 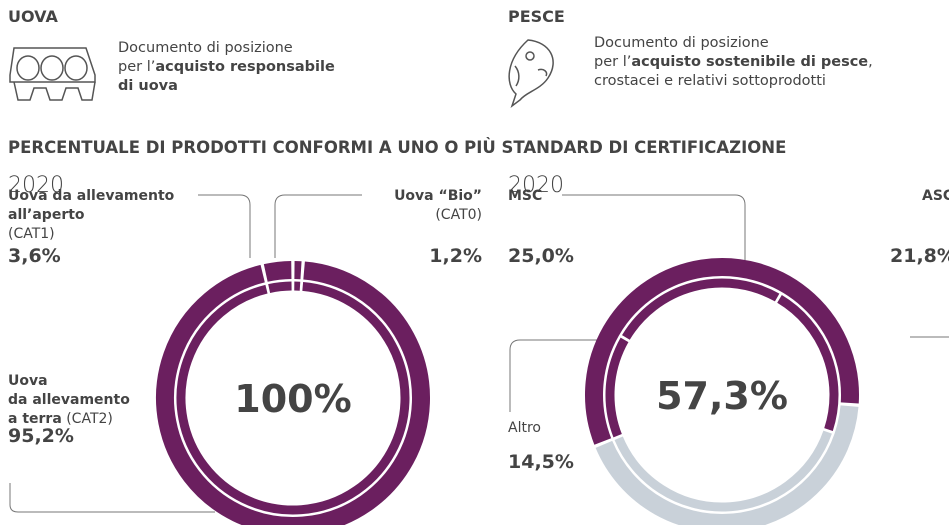 I want to click on doc-line-part: di uova, so click(x=148, y=86).